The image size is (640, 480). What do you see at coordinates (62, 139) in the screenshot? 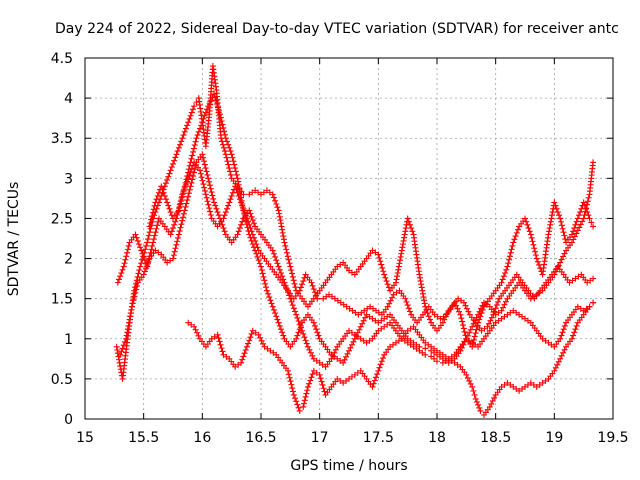
I see `y-tick-label: 3.5` at bounding box center [62, 139].